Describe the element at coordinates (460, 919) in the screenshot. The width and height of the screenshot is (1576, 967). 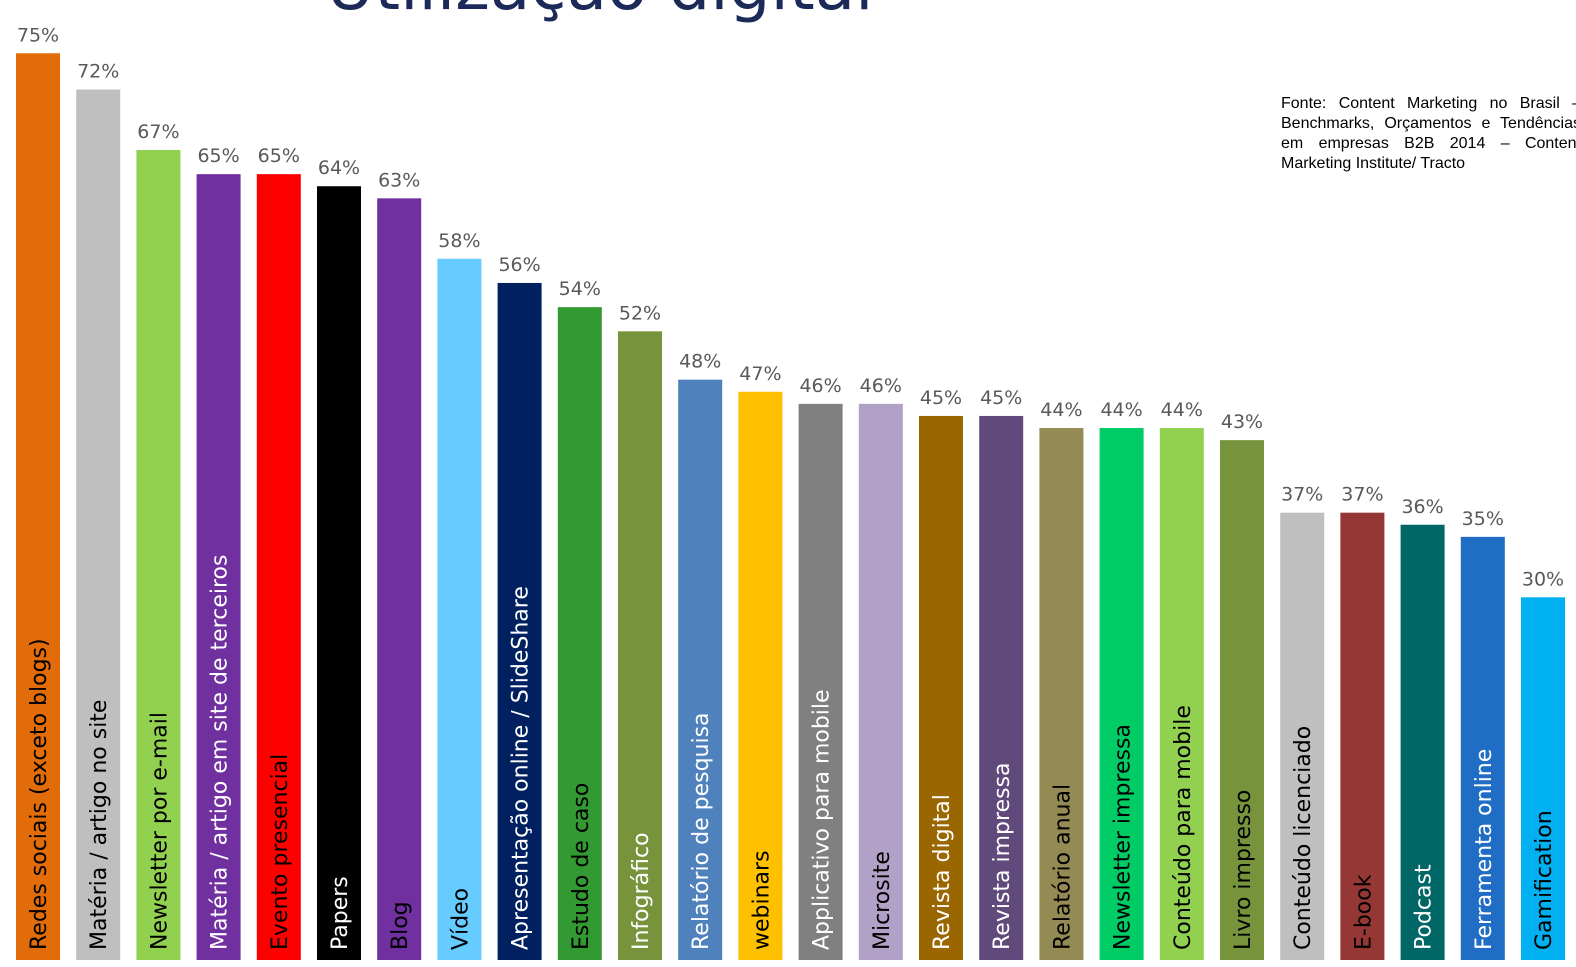
I see `category-label: Vídeo` at that location.